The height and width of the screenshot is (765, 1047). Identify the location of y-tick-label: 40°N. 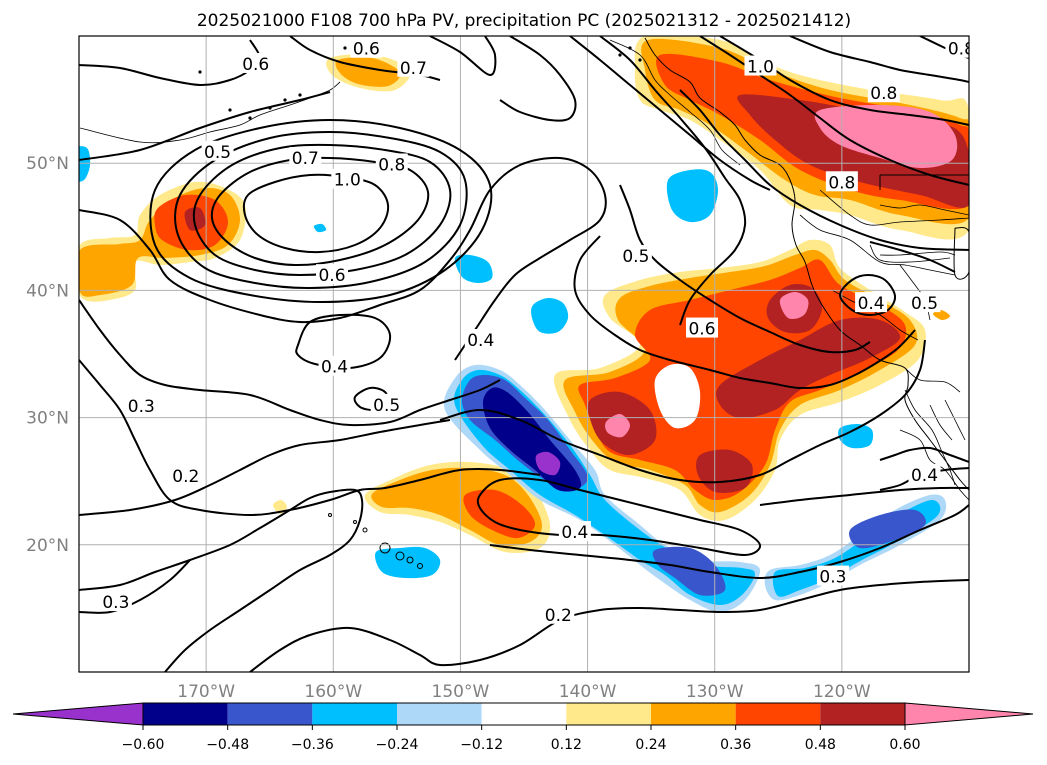
(47, 291).